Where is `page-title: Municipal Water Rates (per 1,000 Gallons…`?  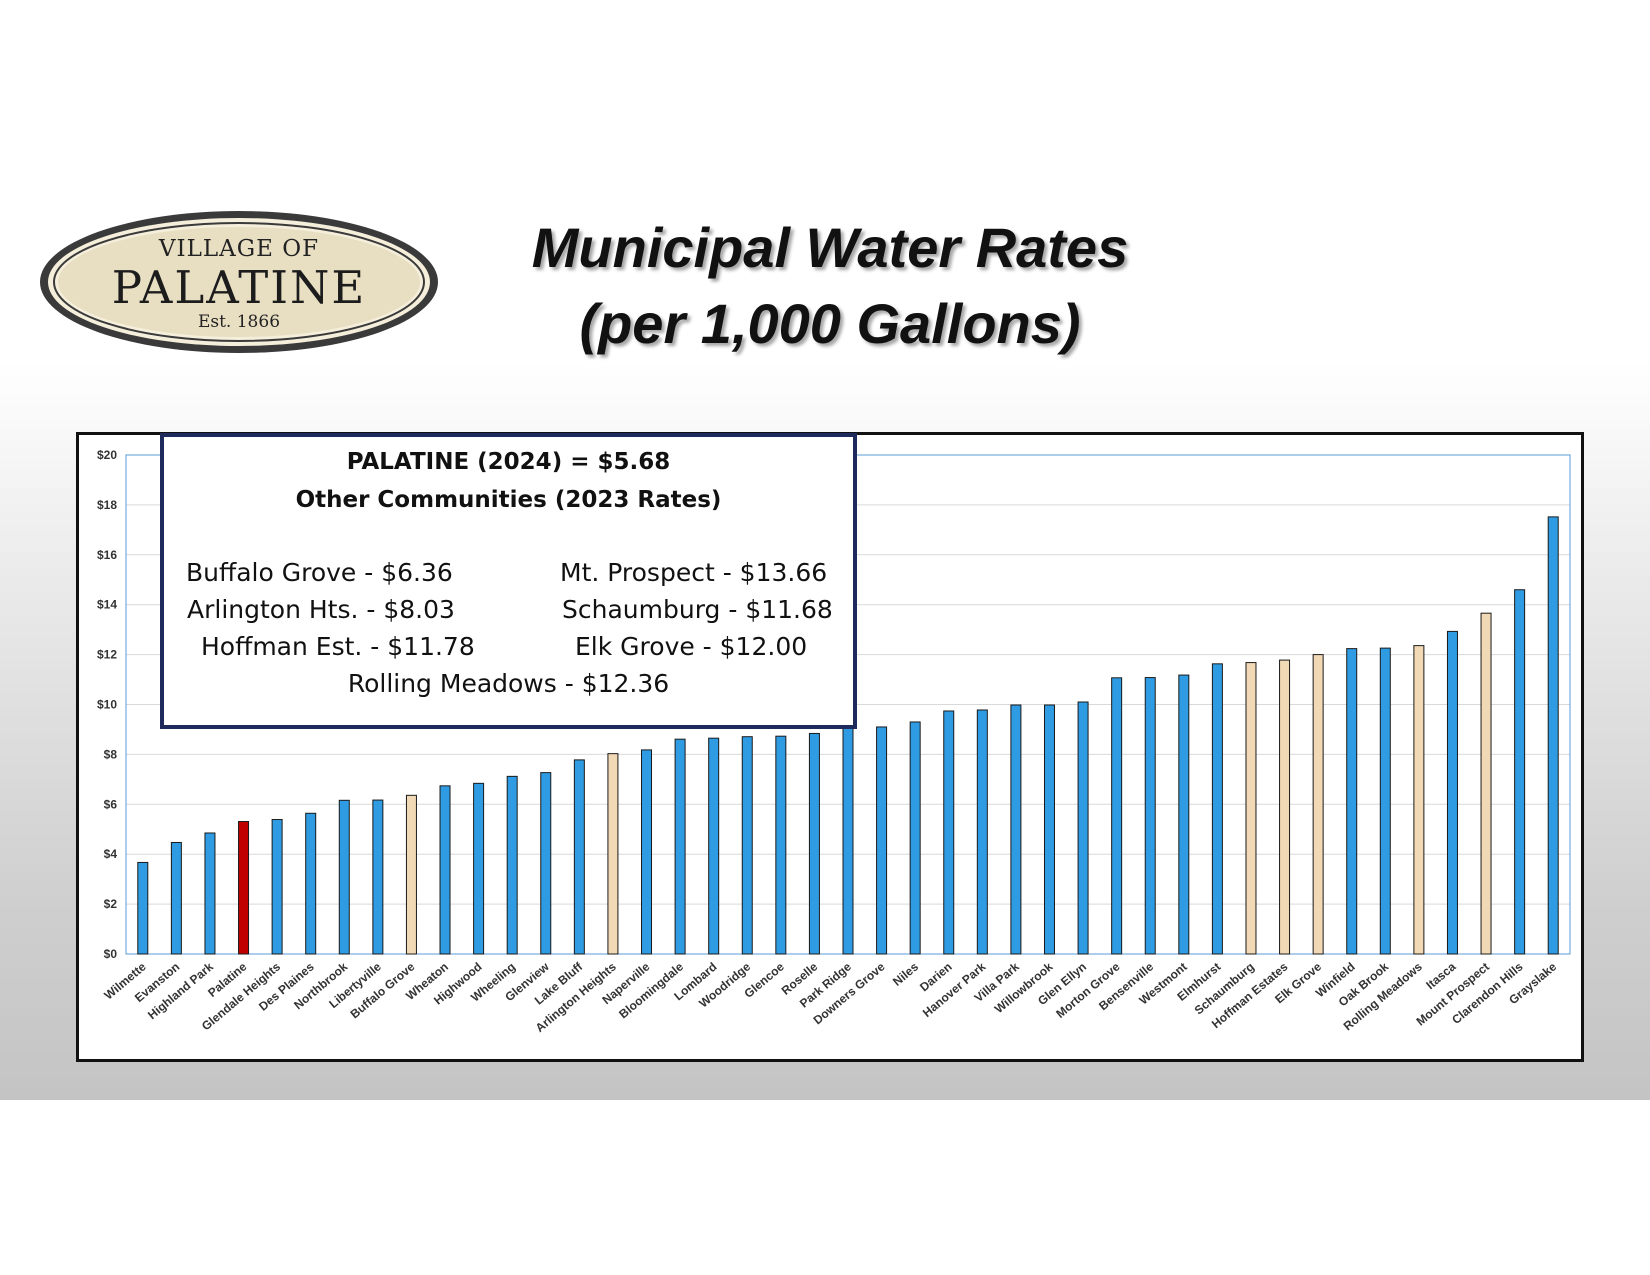
page-title: Municipal Water Rates (per 1,000 Gallons… is located at coordinates (830, 286).